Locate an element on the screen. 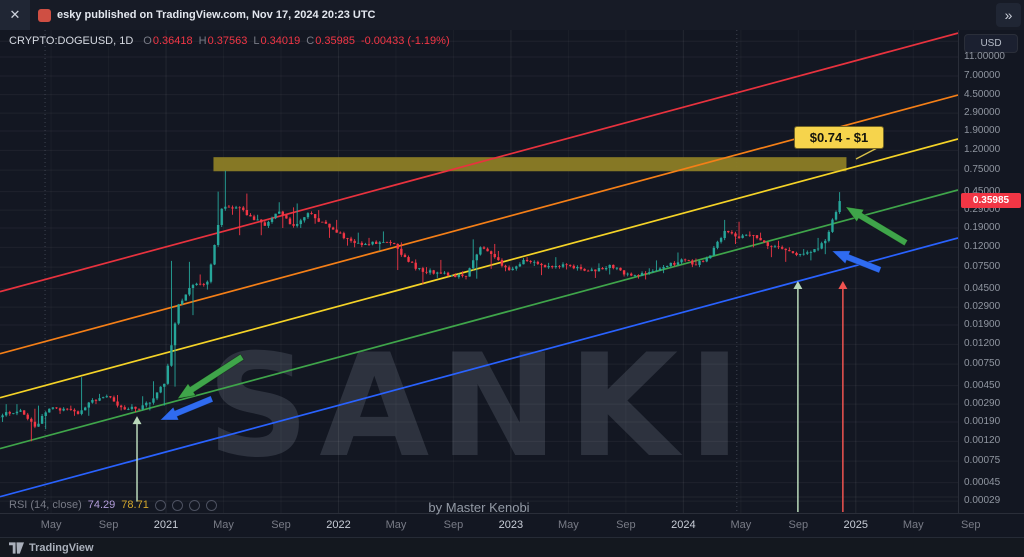 The height and width of the screenshot is (557, 1024). expand-button: » is located at coordinates (1008, 15).